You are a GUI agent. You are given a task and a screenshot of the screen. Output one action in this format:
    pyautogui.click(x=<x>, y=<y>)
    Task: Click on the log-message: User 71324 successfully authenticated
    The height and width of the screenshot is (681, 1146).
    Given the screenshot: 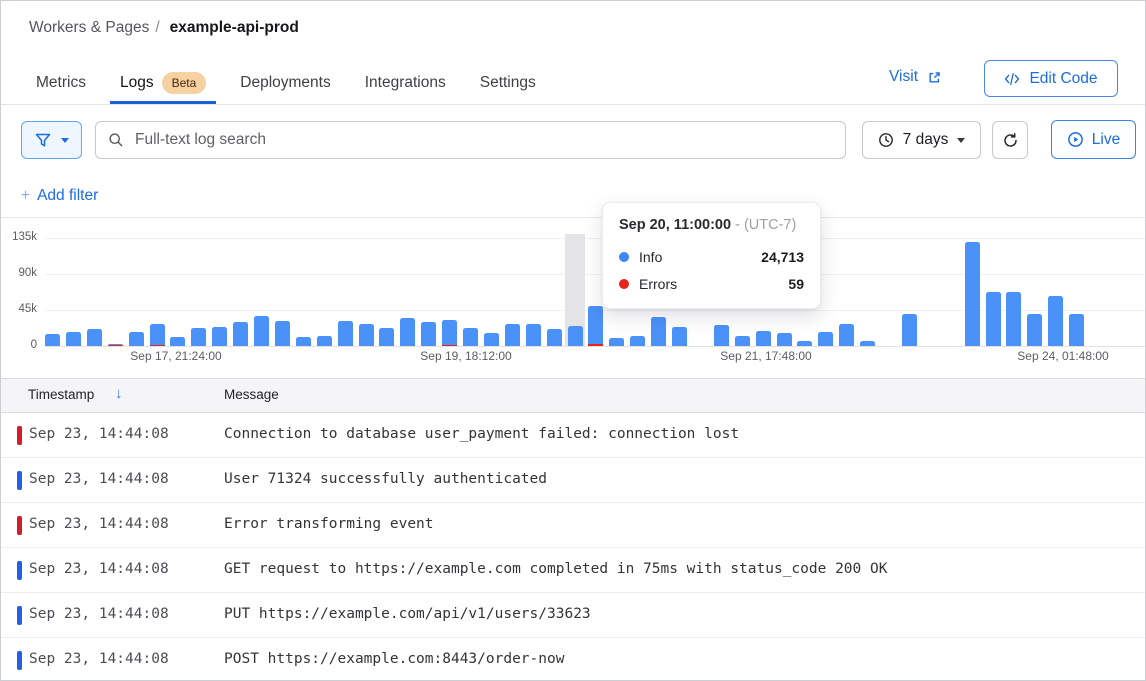 What is the action you would take?
    pyautogui.click(x=386, y=479)
    